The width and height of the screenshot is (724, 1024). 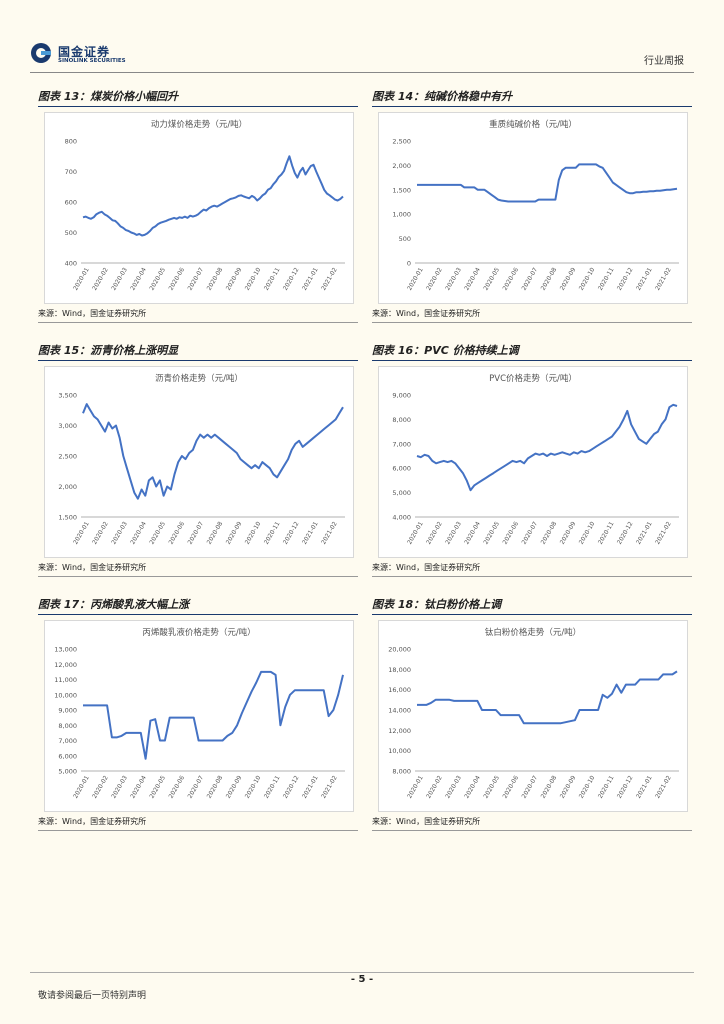 I want to click on header-divider, so click(x=362, y=72).